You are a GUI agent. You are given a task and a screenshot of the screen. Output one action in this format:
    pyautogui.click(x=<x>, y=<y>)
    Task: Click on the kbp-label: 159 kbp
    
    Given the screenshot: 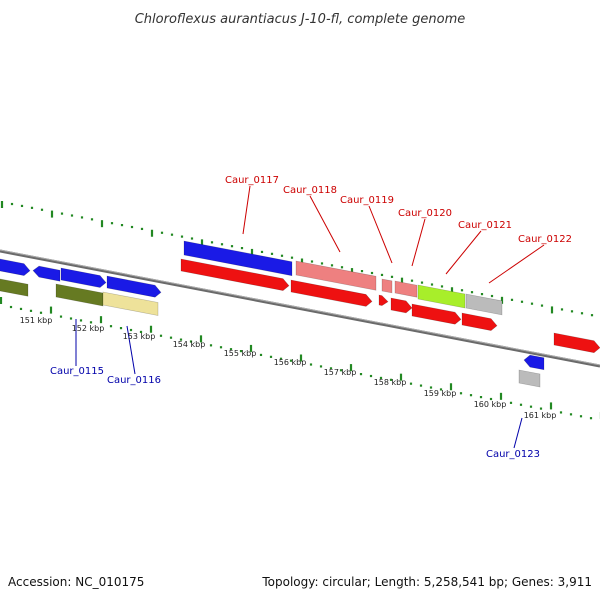 What is the action you would take?
    pyautogui.click(x=440, y=393)
    